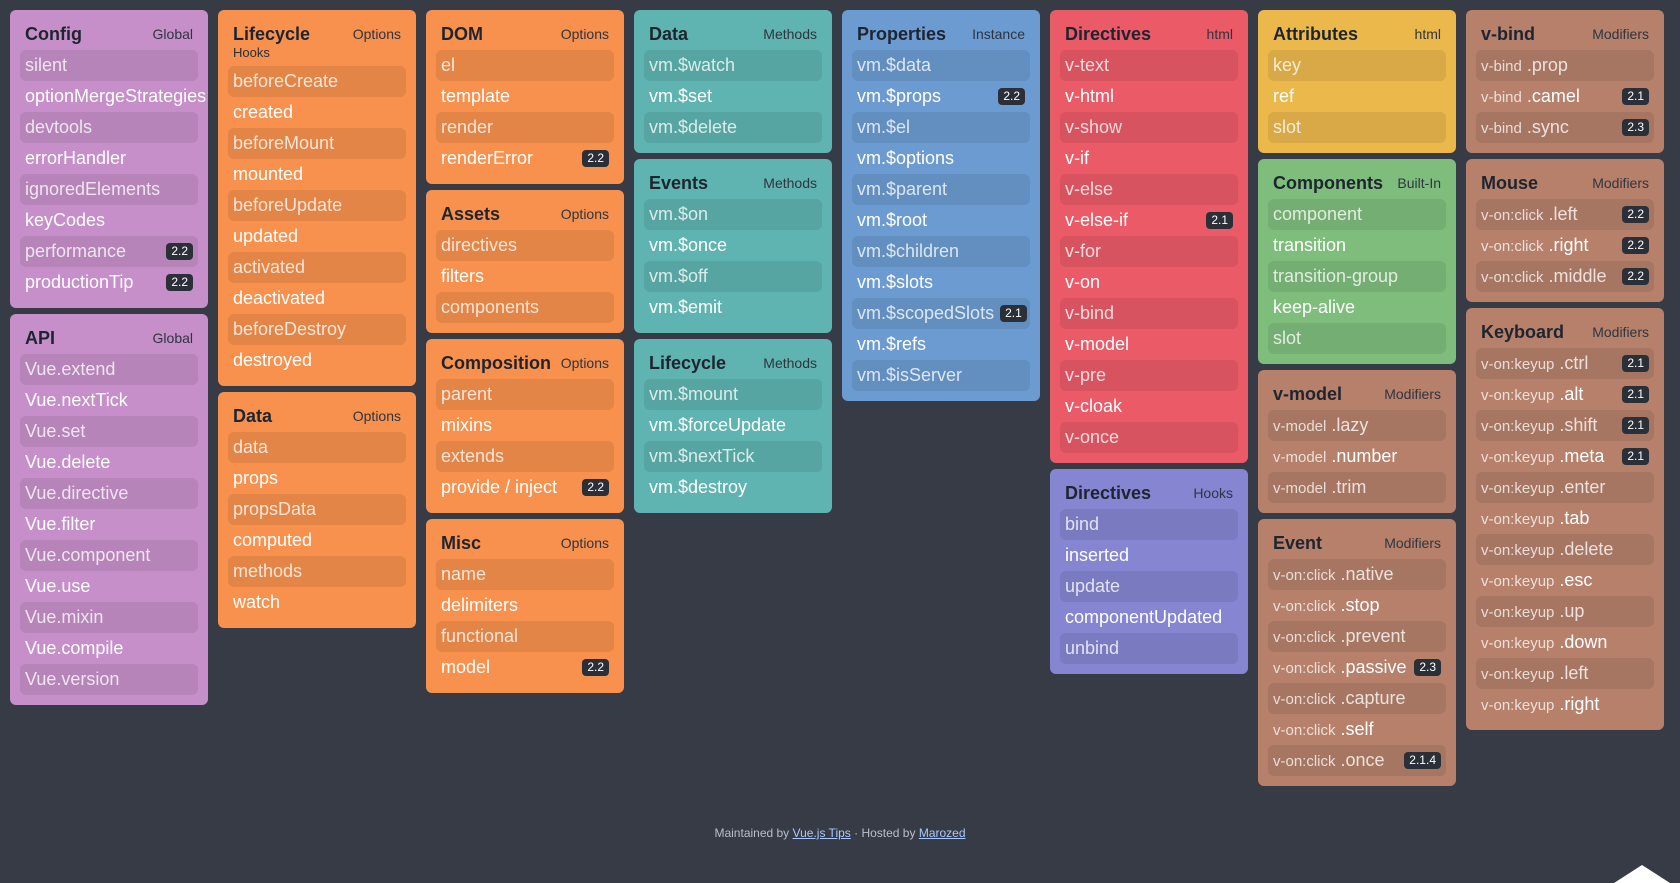  I want to click on item-name: name, so click(525, 574).